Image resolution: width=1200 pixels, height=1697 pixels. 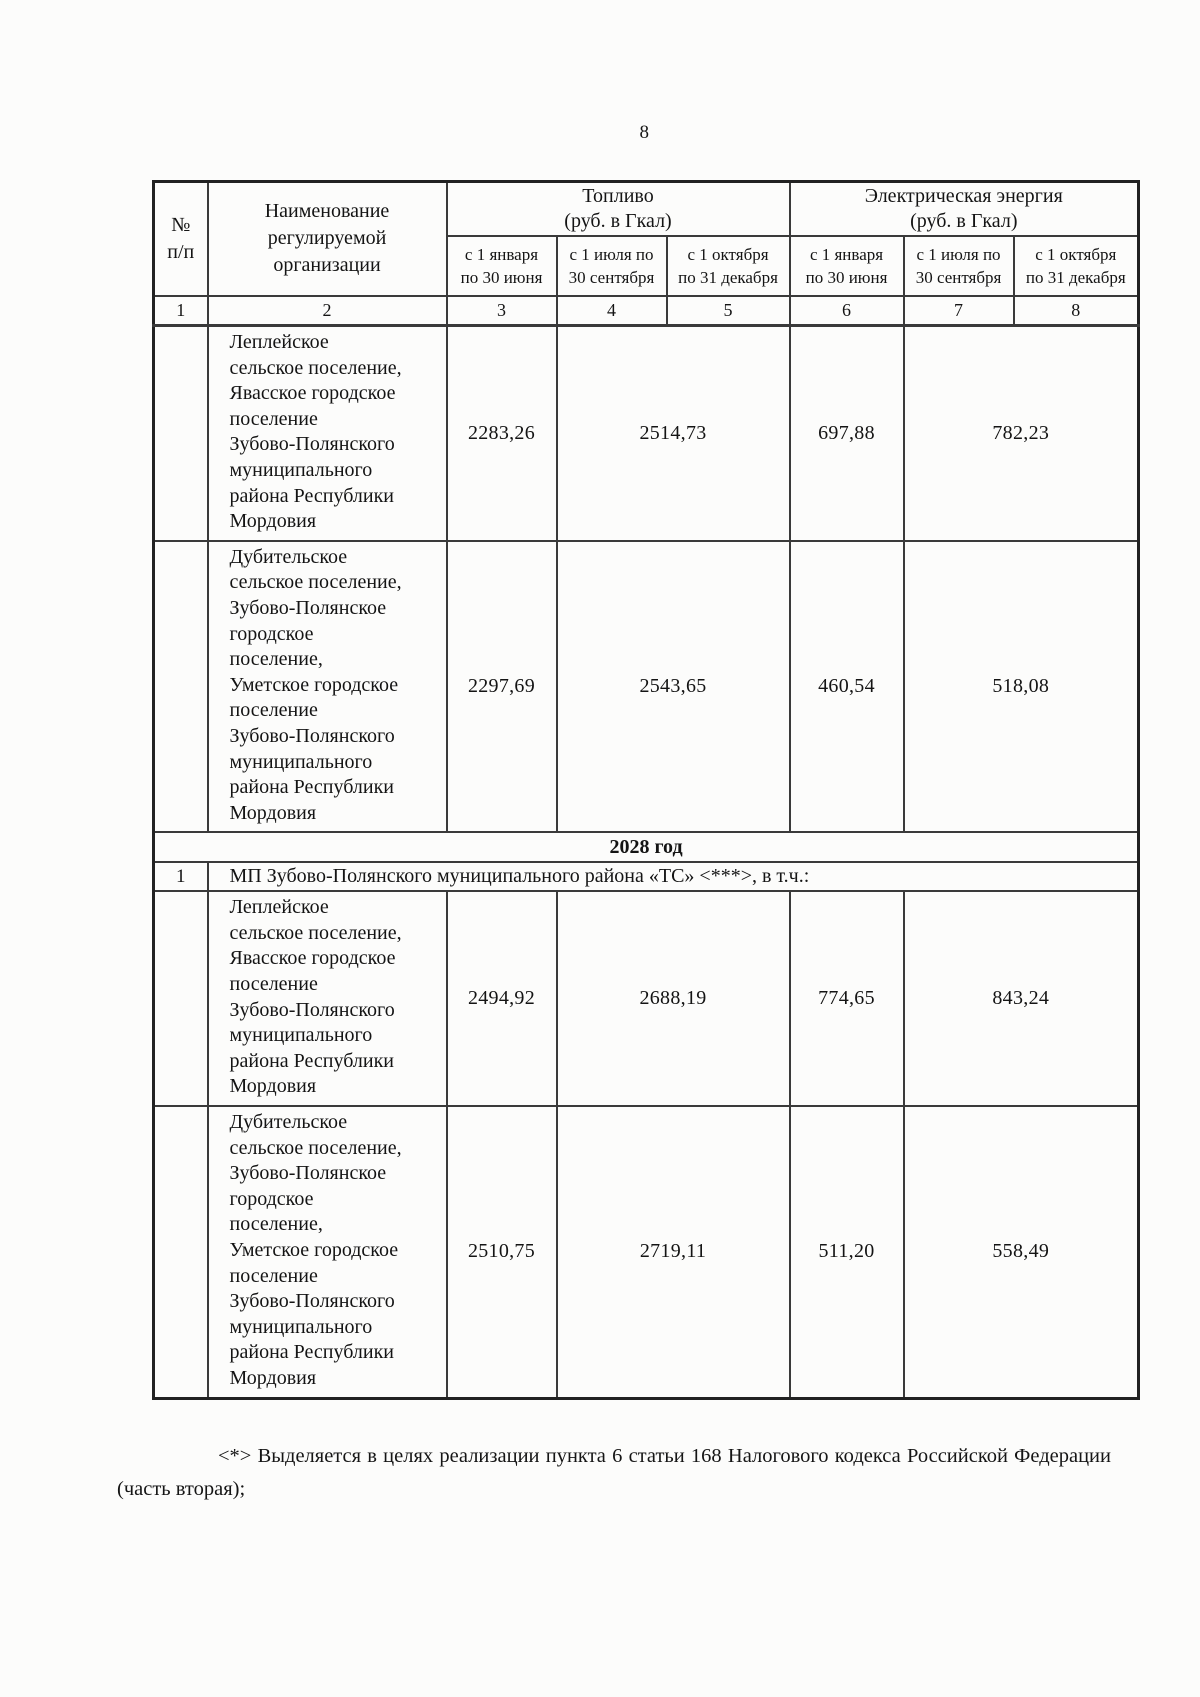 What do you see at coordinates (611, 310) in the screenshot?
I see `column-number: 4` at bounding box center [611, 310].